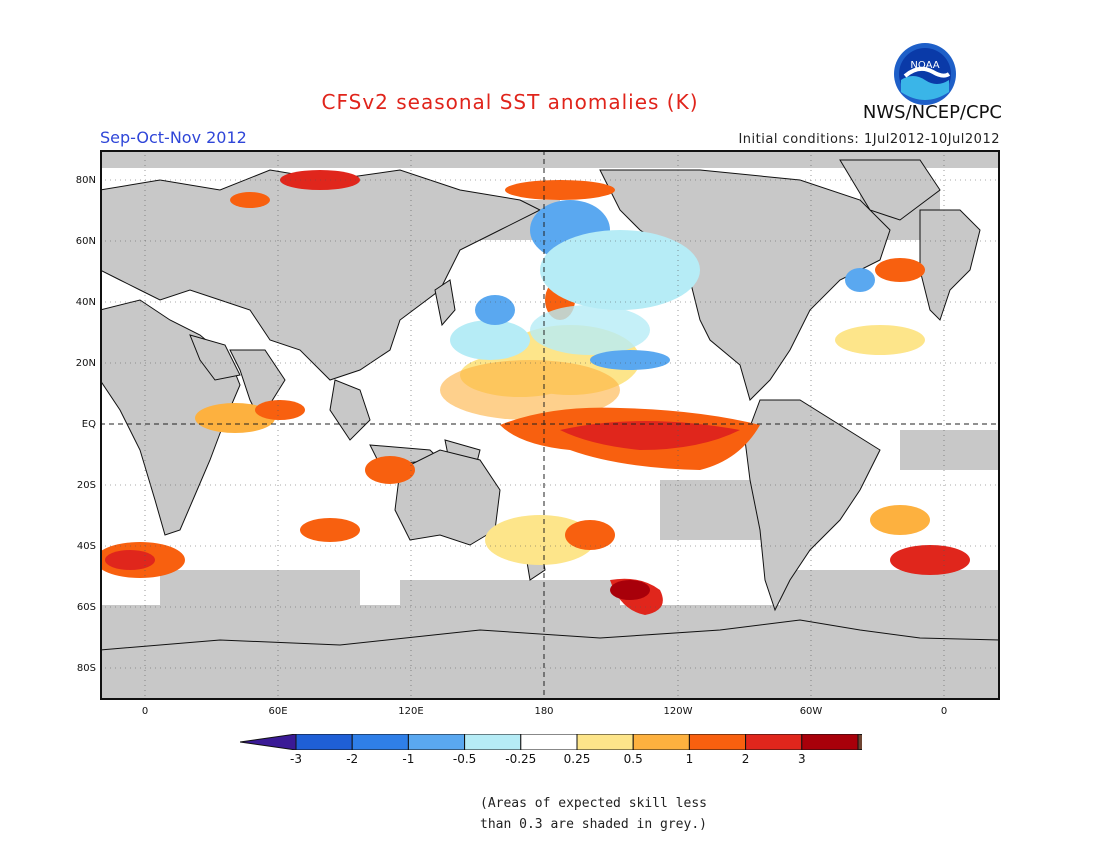 Image resolution: width=1100 pixels, height=850 pixels. Describe the element at coordinates (85, 241) in the screenshot. I see `lat-label: 60N` at that location.